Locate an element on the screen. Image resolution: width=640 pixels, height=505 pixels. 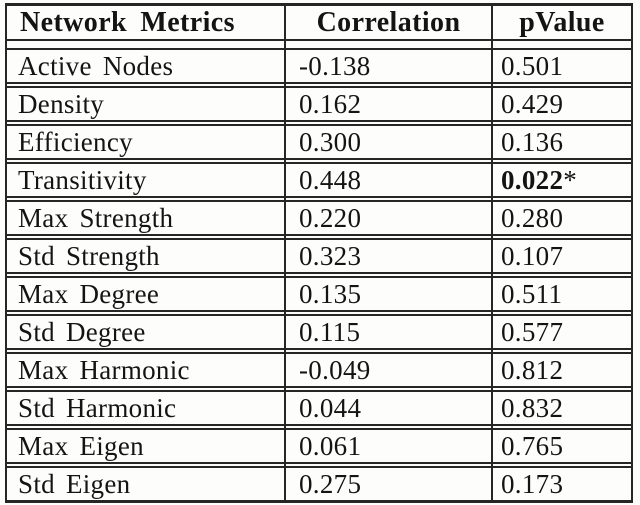
correlation-cell: -0.049 is located at coordinates (335, 370).